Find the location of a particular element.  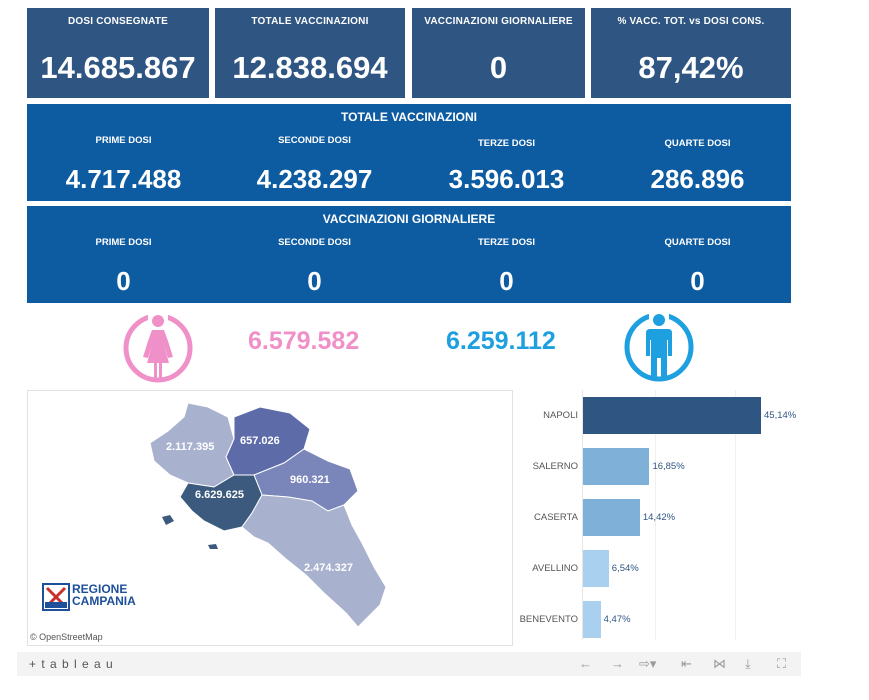

chart-axis-line is located at coordinates (582, 515).